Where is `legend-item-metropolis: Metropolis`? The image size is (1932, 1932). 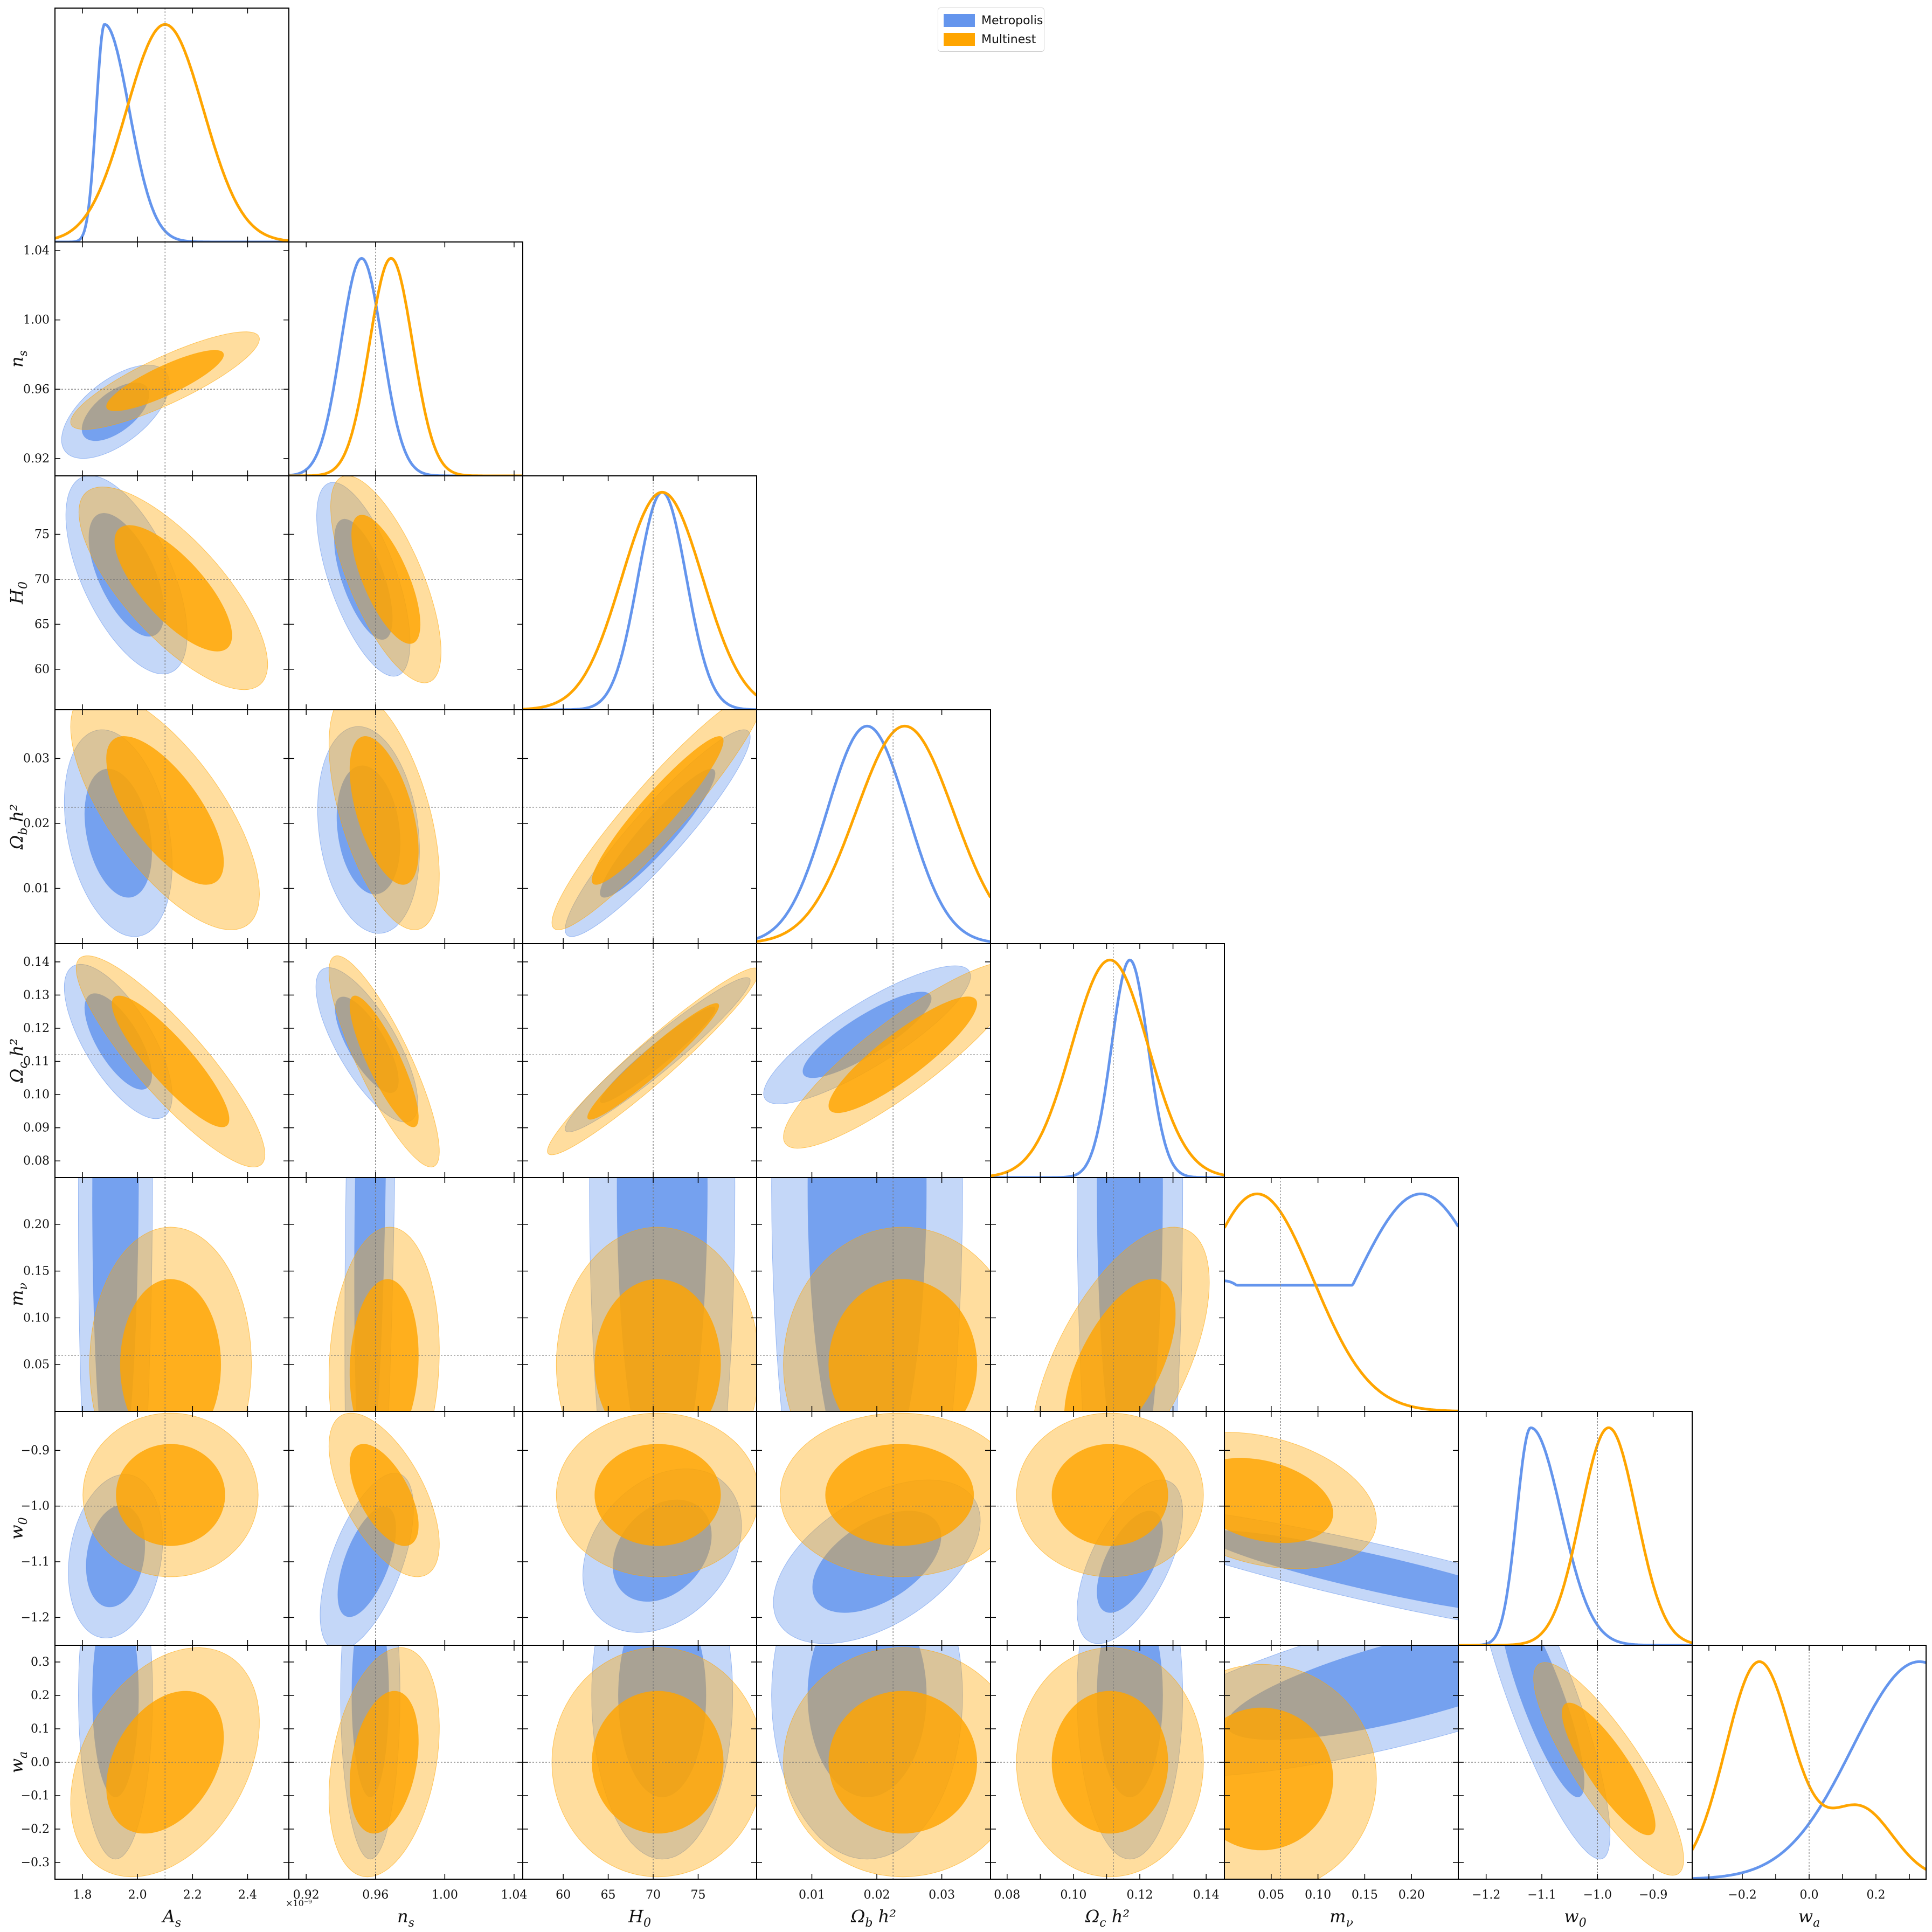
legend-item-metropolis: Metropolis is located at coordinates (993, 20).